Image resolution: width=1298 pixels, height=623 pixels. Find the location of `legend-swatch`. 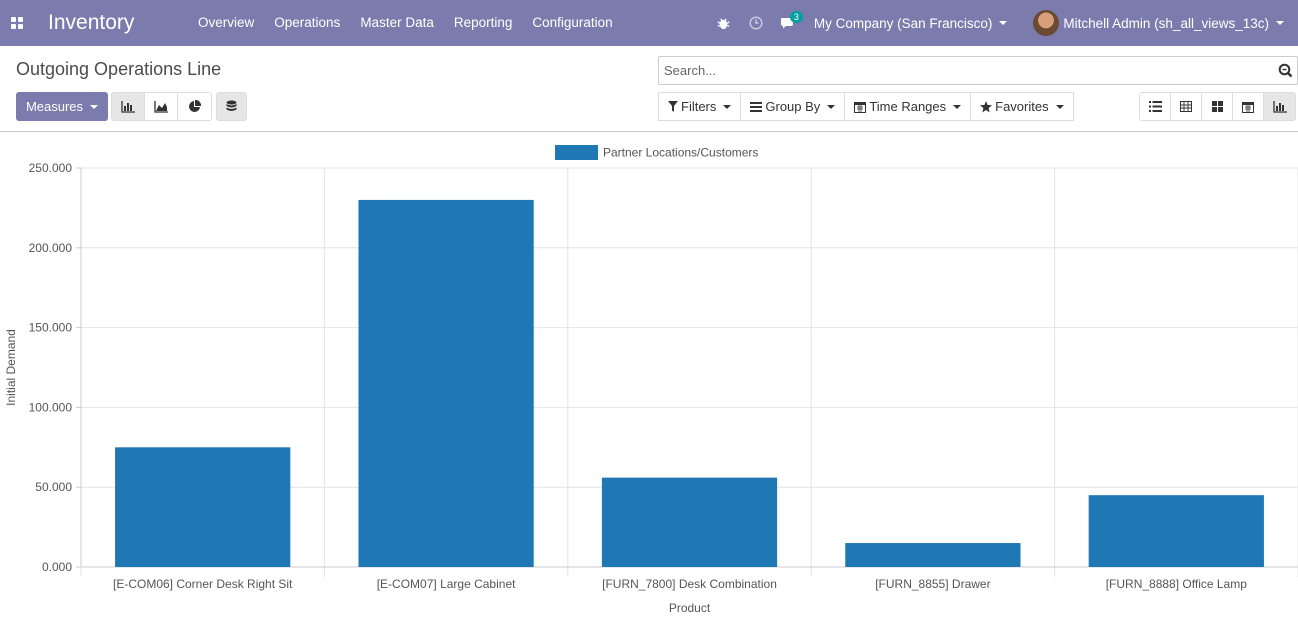

legend-swatch is located at coordinates (576, 152).